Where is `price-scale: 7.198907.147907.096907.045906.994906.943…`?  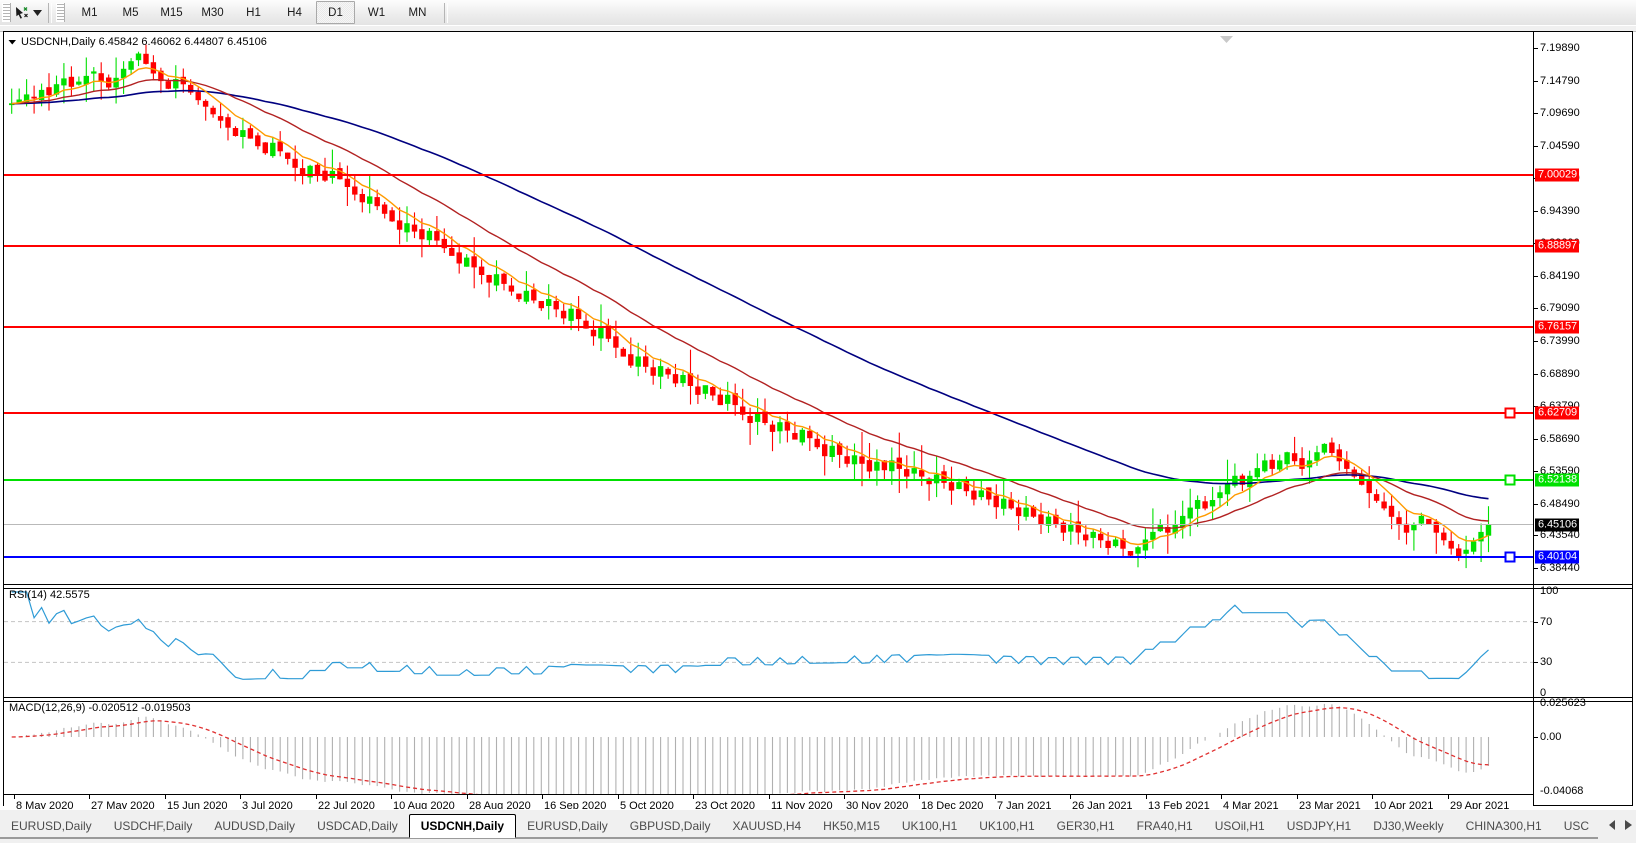 price-scale: 7.198907.147907.096907.045906.994906.943… is located at coordinates (1582, 418).